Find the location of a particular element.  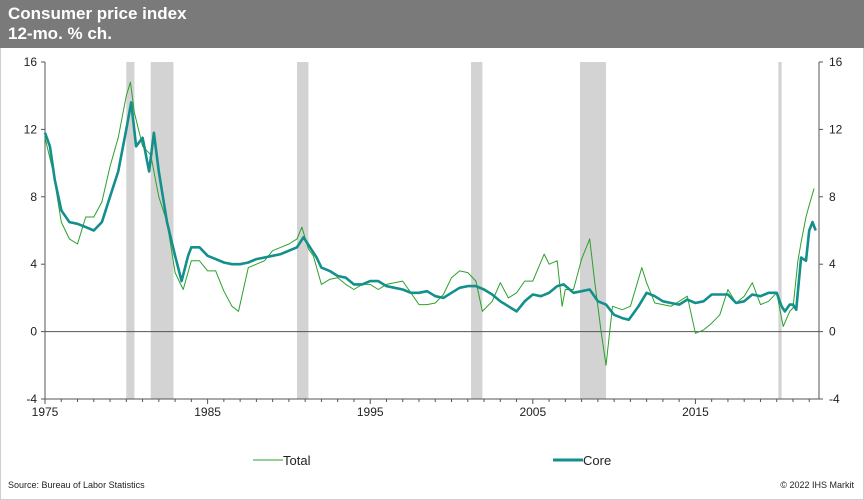

chart-header: Consumer price index 12-mo. % ch. is located at coordinates (432, 24).